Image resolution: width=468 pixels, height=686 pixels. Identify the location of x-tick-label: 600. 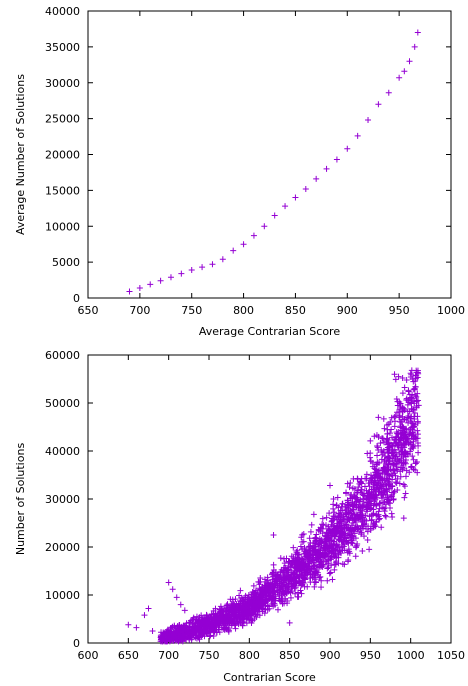
(88, 655).